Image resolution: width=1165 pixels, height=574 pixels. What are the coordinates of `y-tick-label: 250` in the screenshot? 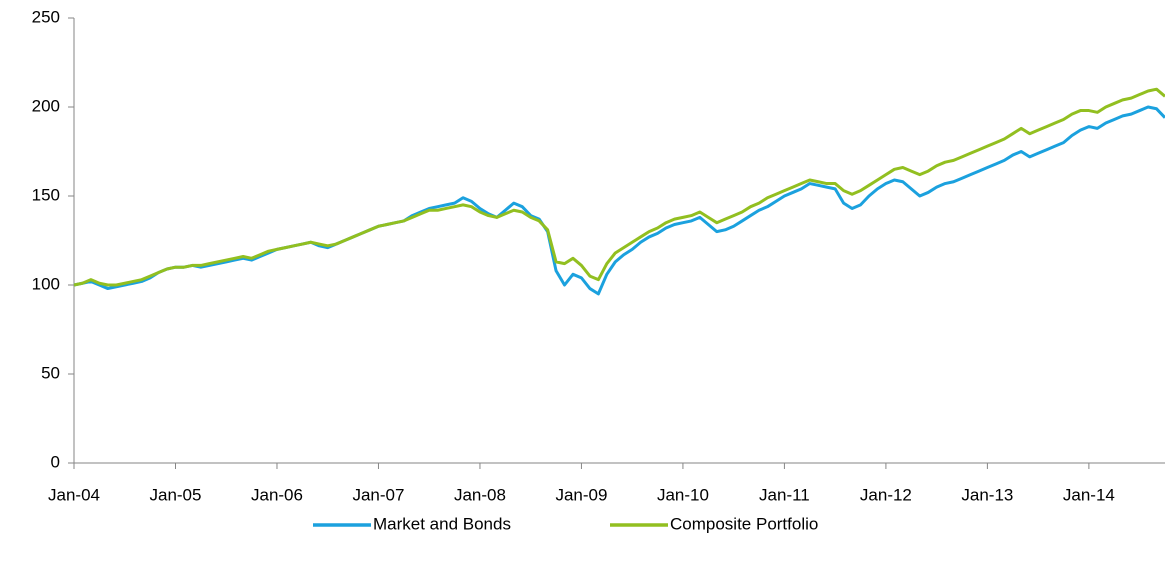 It's located at (46, 16).